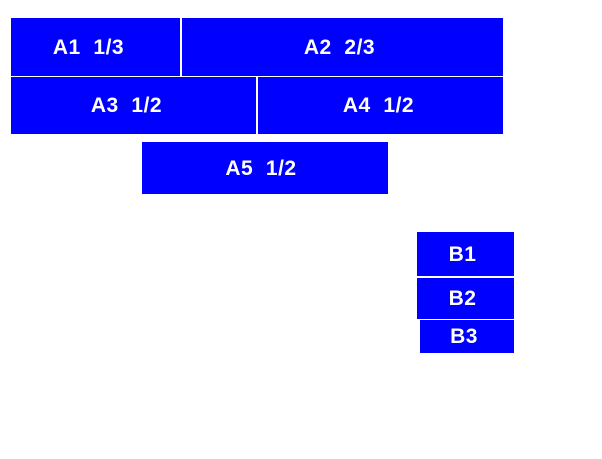  What do you see at coordinates (95, 47) in the screenshot?
I see `block-a1: A1 1/3` at bounding box center [95, 47].